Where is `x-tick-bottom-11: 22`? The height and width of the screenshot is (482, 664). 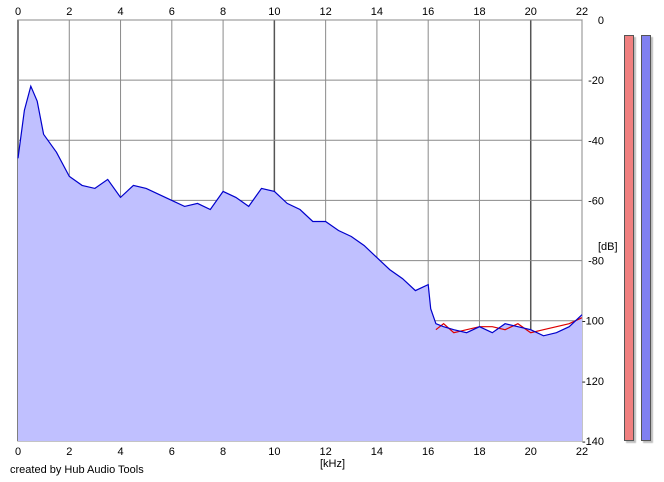 x-tick-bottom-11: 22 is located at coordinates (582, 452).